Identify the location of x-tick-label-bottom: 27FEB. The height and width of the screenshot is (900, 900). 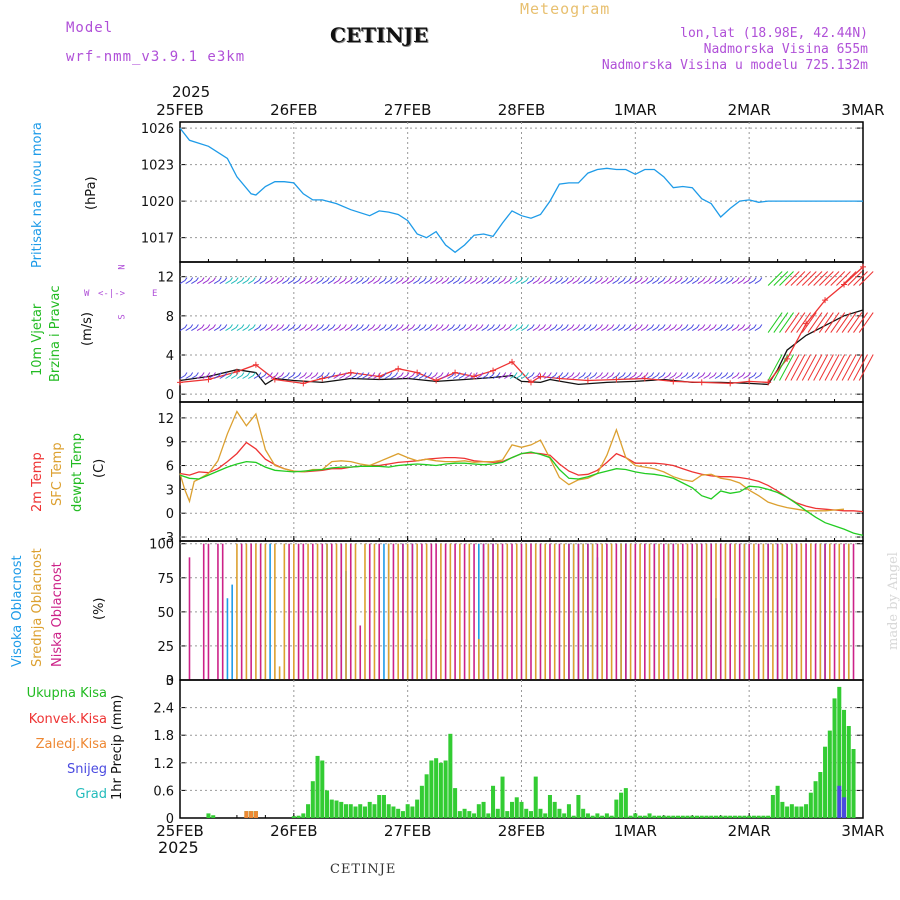
(407, 831).